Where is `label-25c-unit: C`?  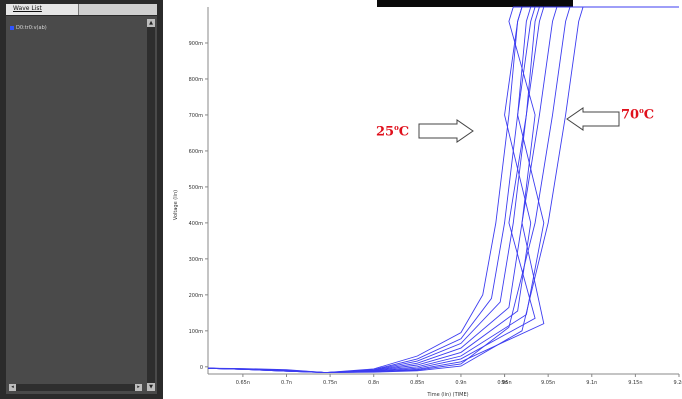 label-25c-unit: C is located at coordinates (404, 132).